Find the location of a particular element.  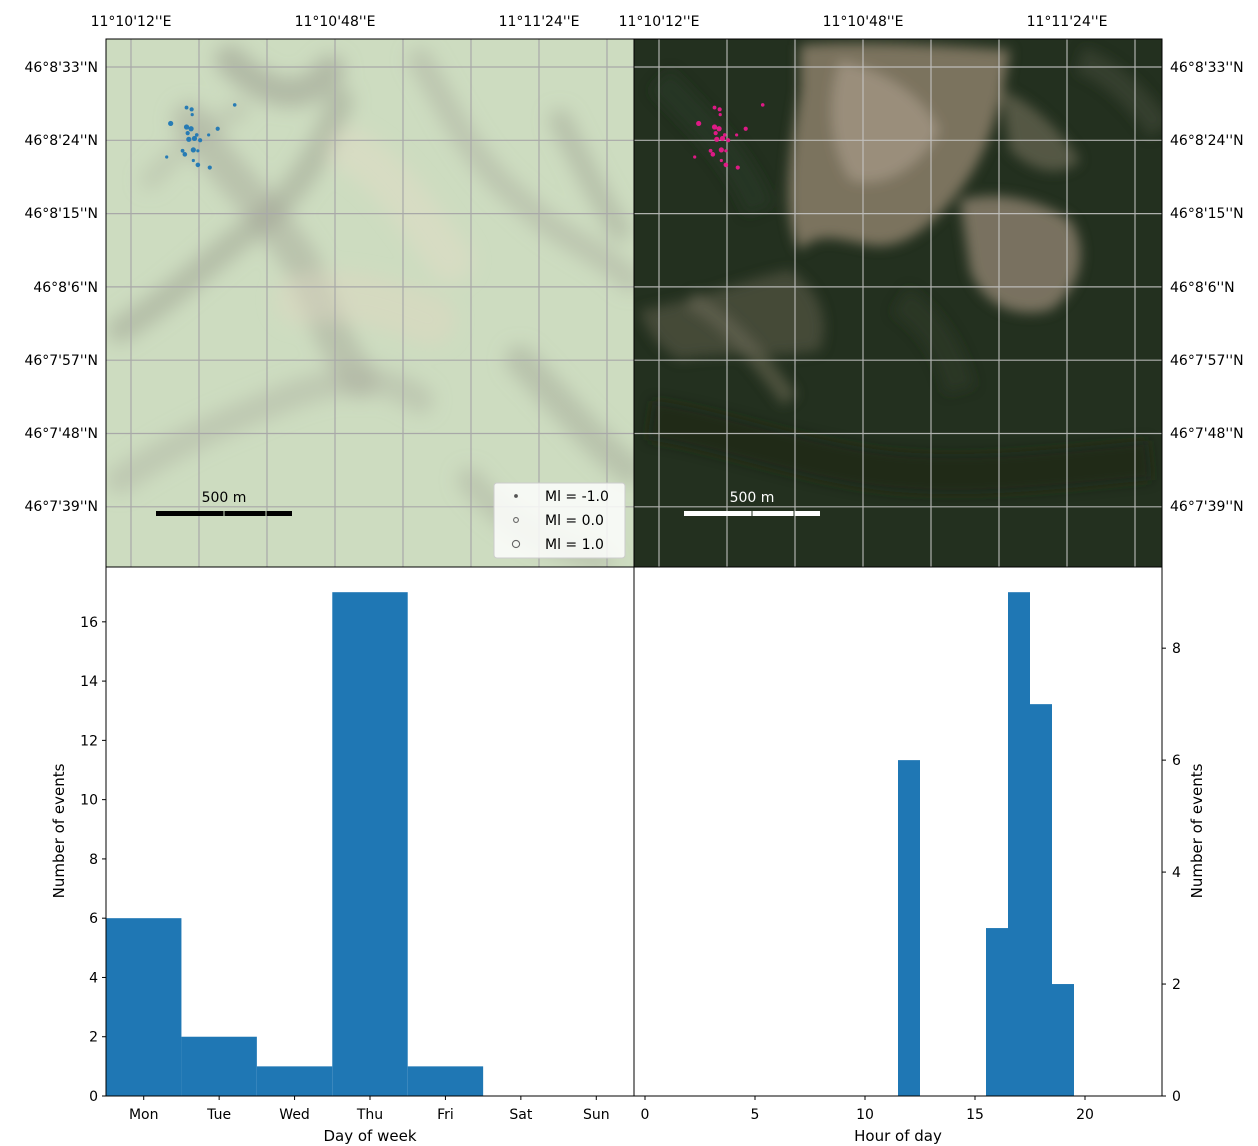

terrain-lat-tick-6: 46°7'48''N is located at coordinates (61, 434).